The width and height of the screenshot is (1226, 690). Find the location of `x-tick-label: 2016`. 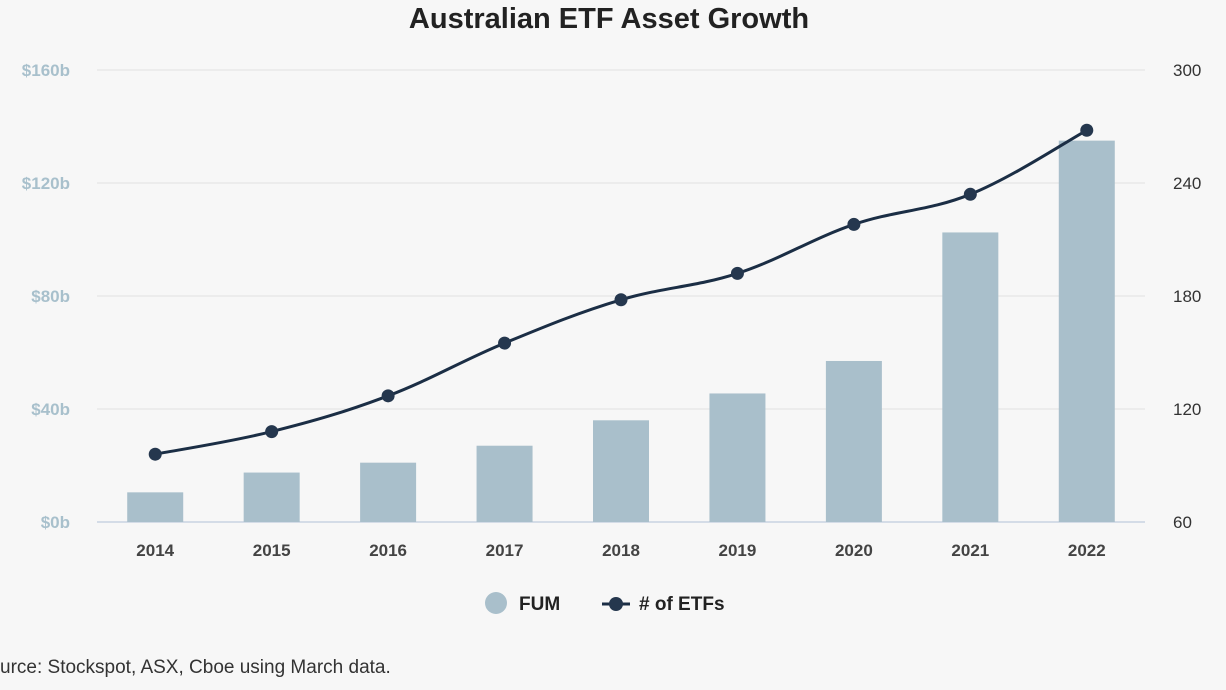

x-tick-label: 2016 is located at coordinates (388, 550).